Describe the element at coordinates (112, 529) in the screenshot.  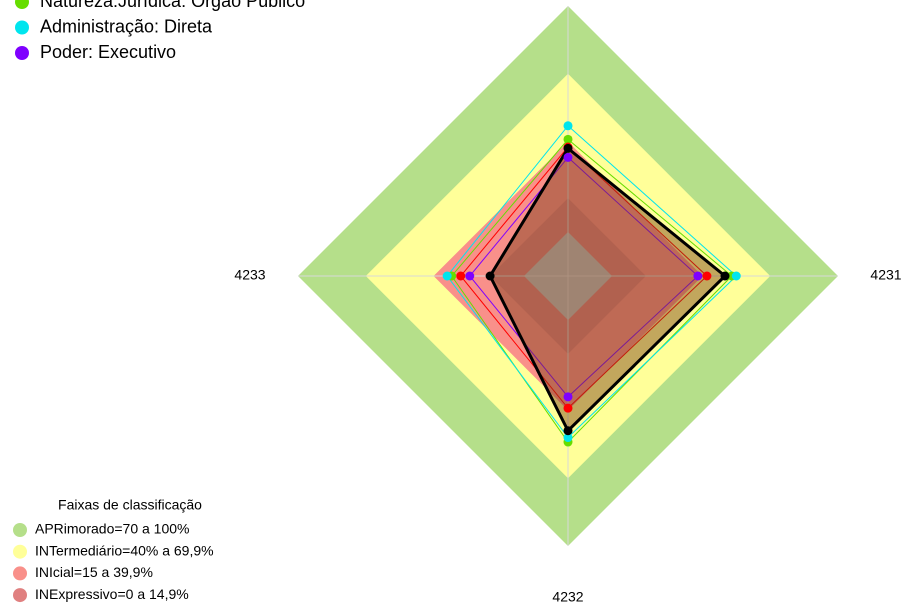
I see `band-legend-label: APRimorado=70 a 100%` at that location.